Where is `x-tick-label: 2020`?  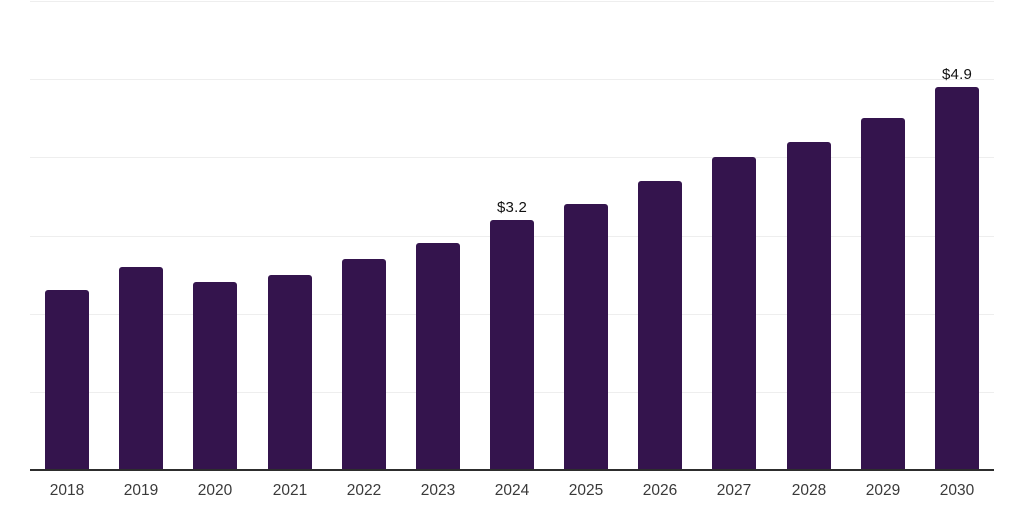 x-tick-label: 2020 is located at coordinates (215, 490).